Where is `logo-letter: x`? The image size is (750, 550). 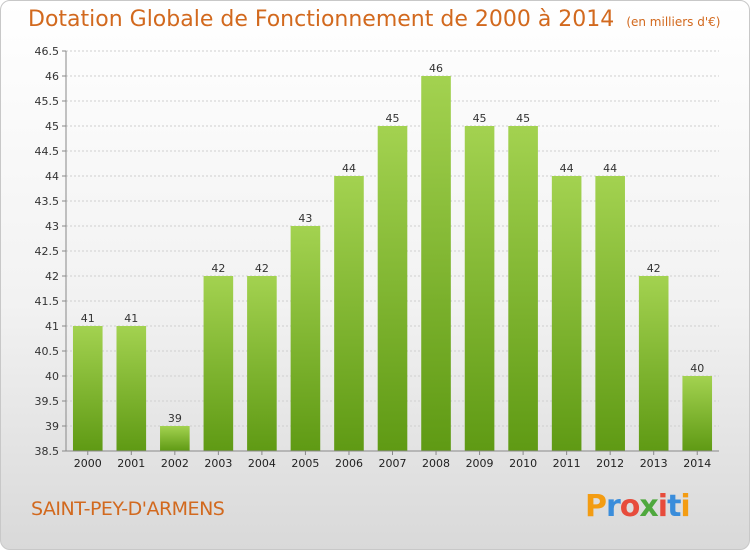 logo-letter: x is located at coordinates (648, 506).